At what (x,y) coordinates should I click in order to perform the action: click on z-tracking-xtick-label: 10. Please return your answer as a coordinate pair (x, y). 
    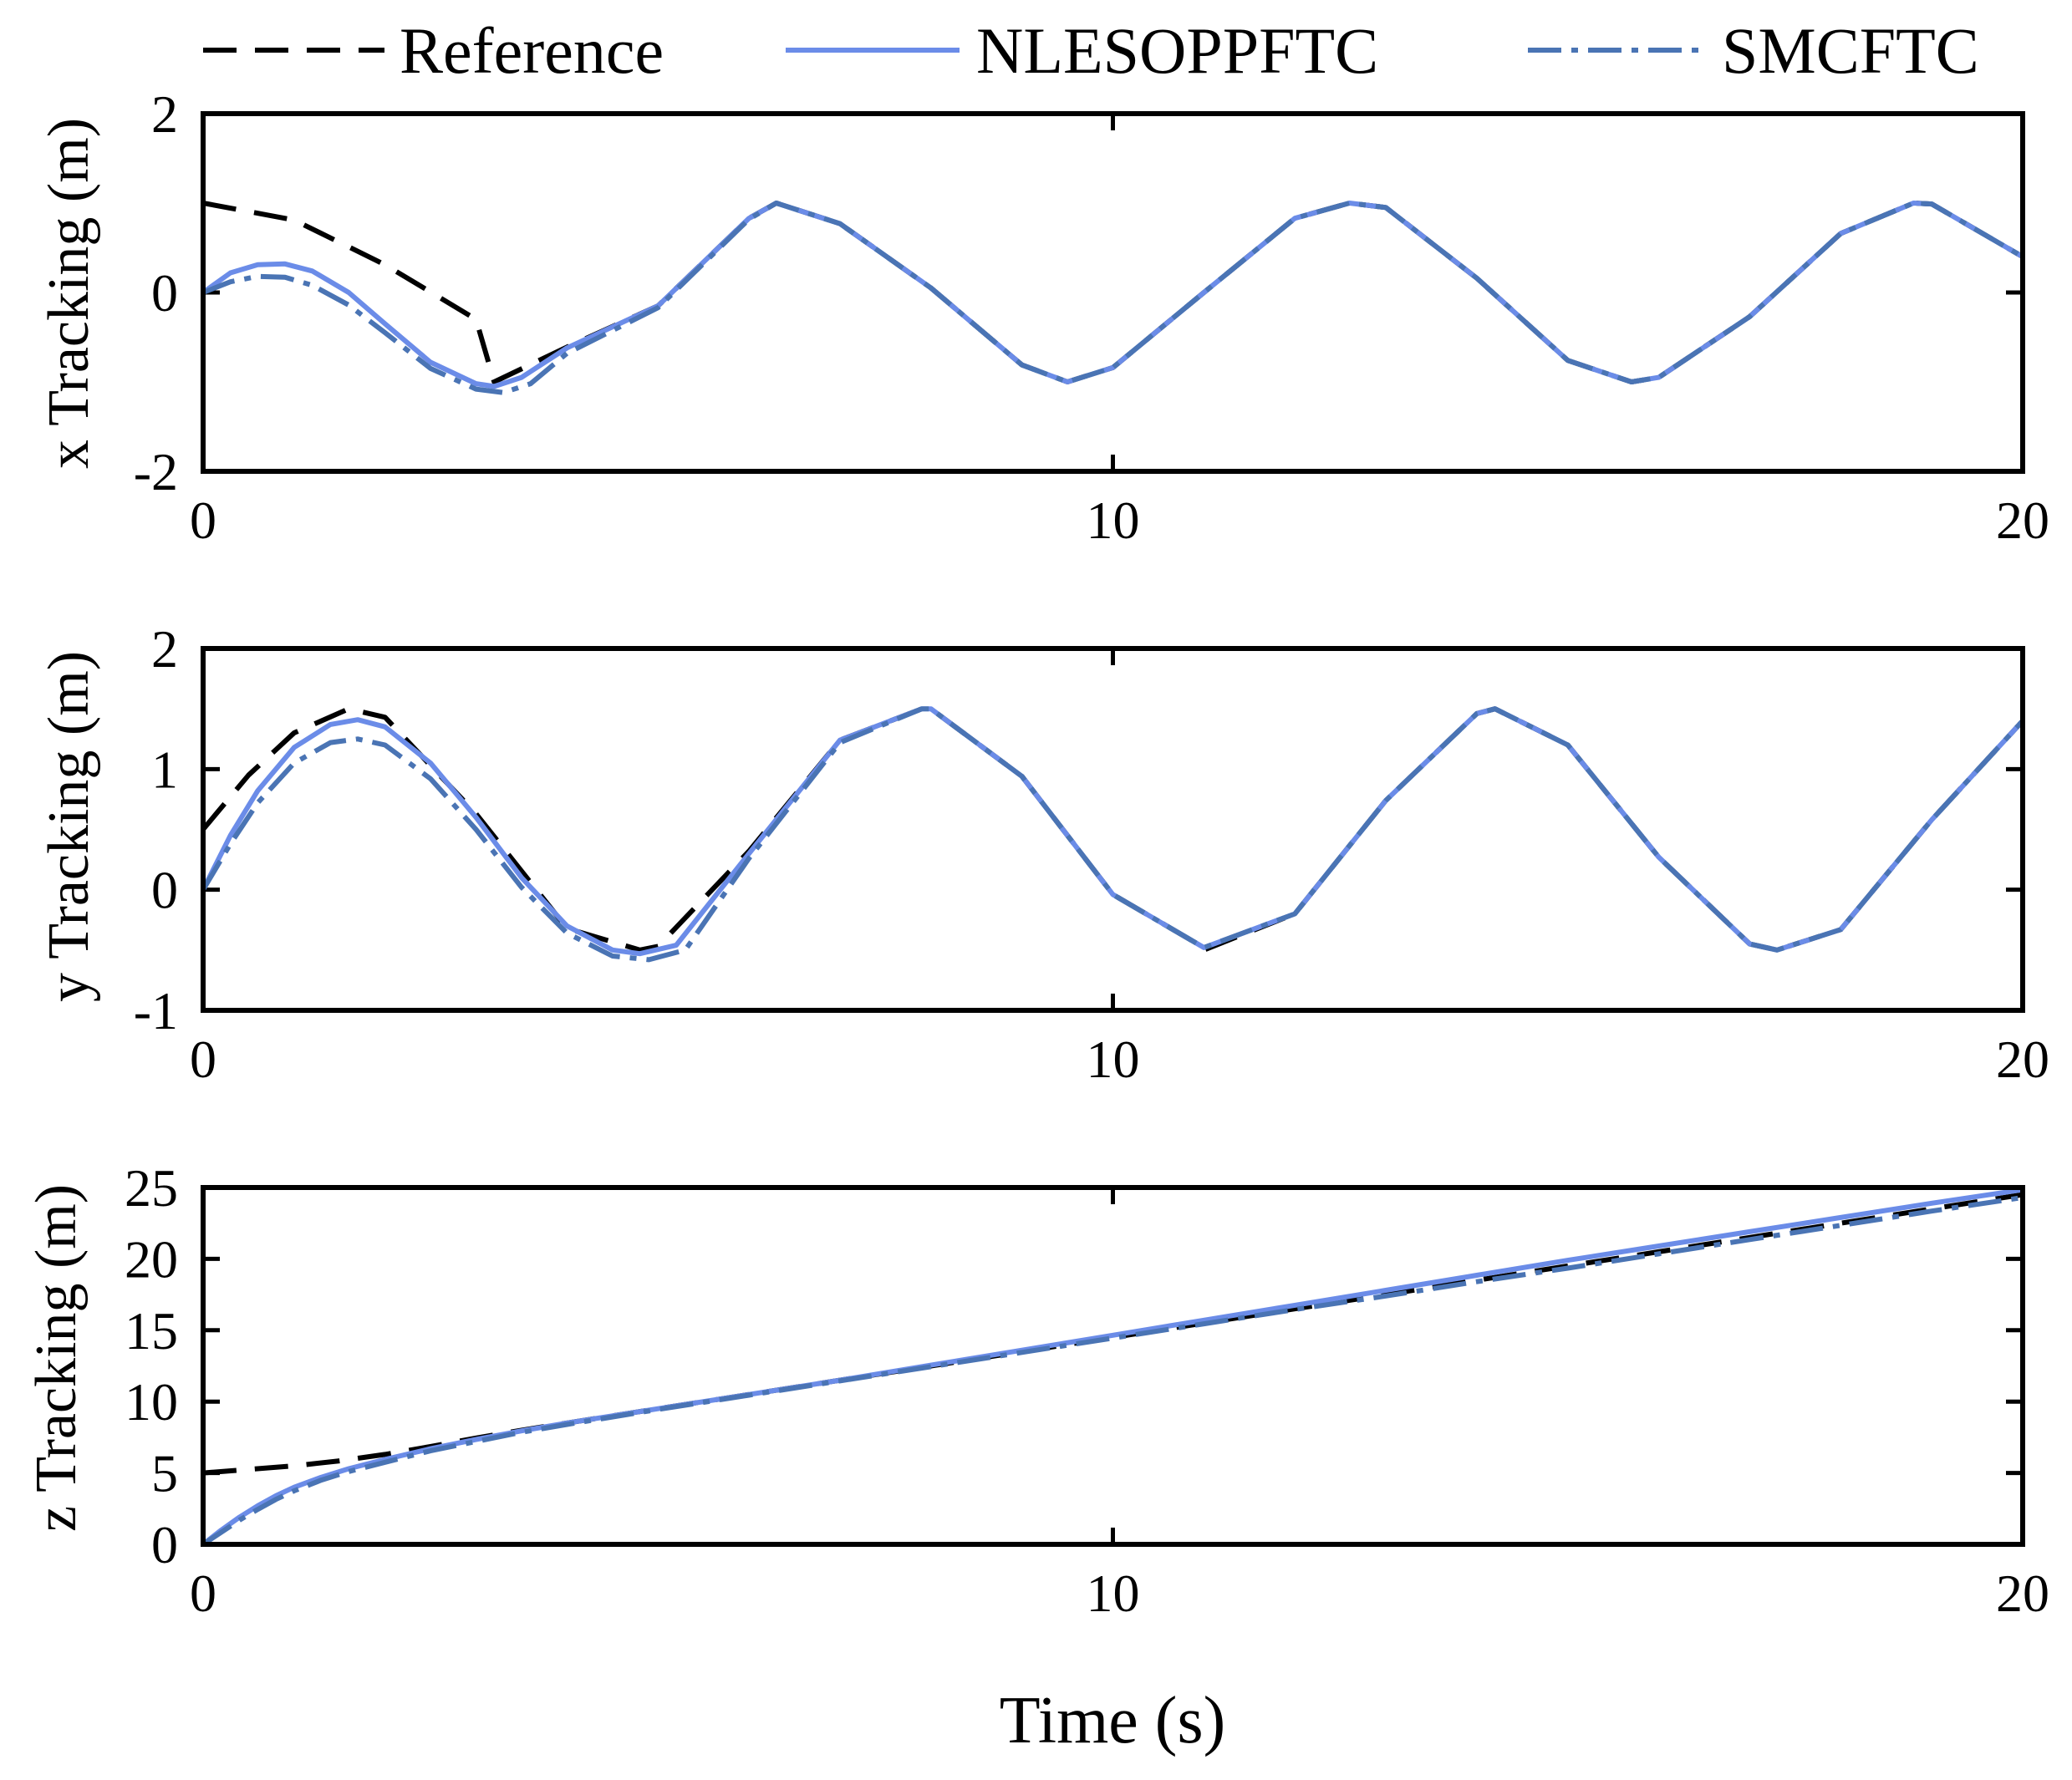
    Looking at the image, I should click on (1113, 1593).